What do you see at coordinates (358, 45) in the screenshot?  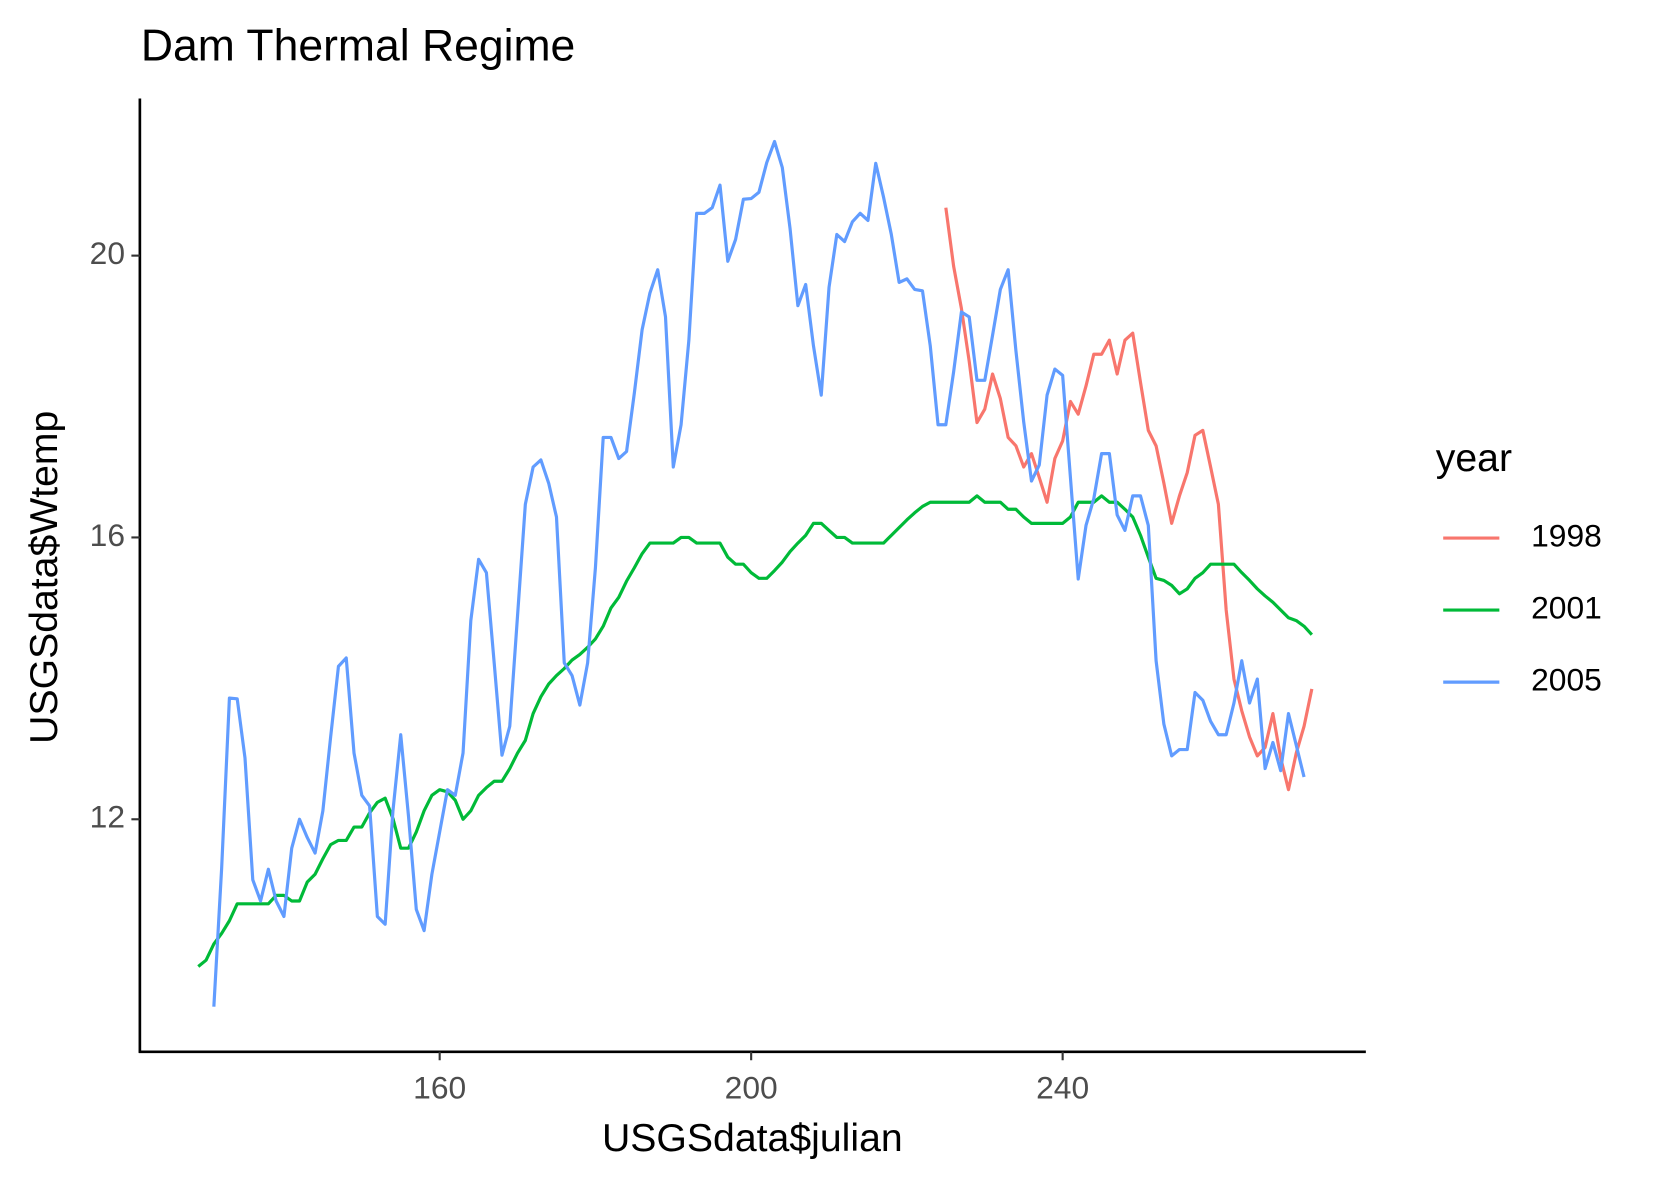 I see `chart-title: Dam Thermal Regime` at bounding box center [358, 45].